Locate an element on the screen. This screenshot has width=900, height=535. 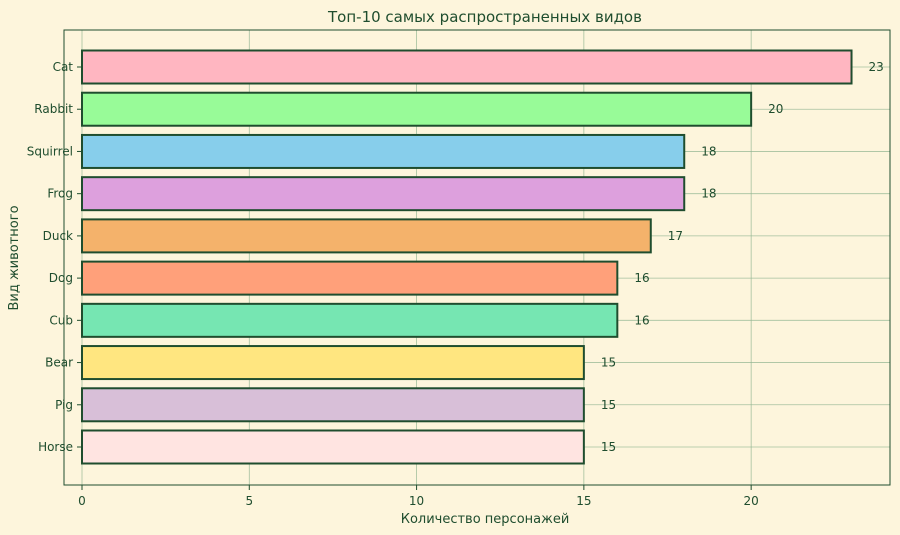
x-tick-label: 15 is located at coordinates (583, 501).